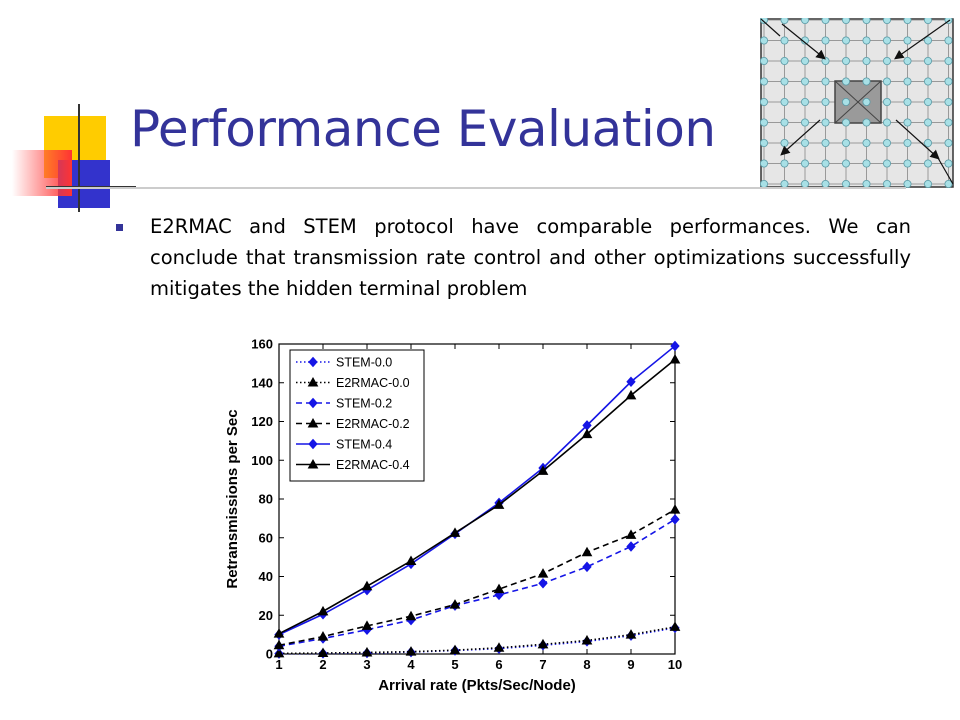  What do you see at coordinates (586, 664) in the screenshot?
I see `x-tick-label: 8` at bounding box center [586, 664].